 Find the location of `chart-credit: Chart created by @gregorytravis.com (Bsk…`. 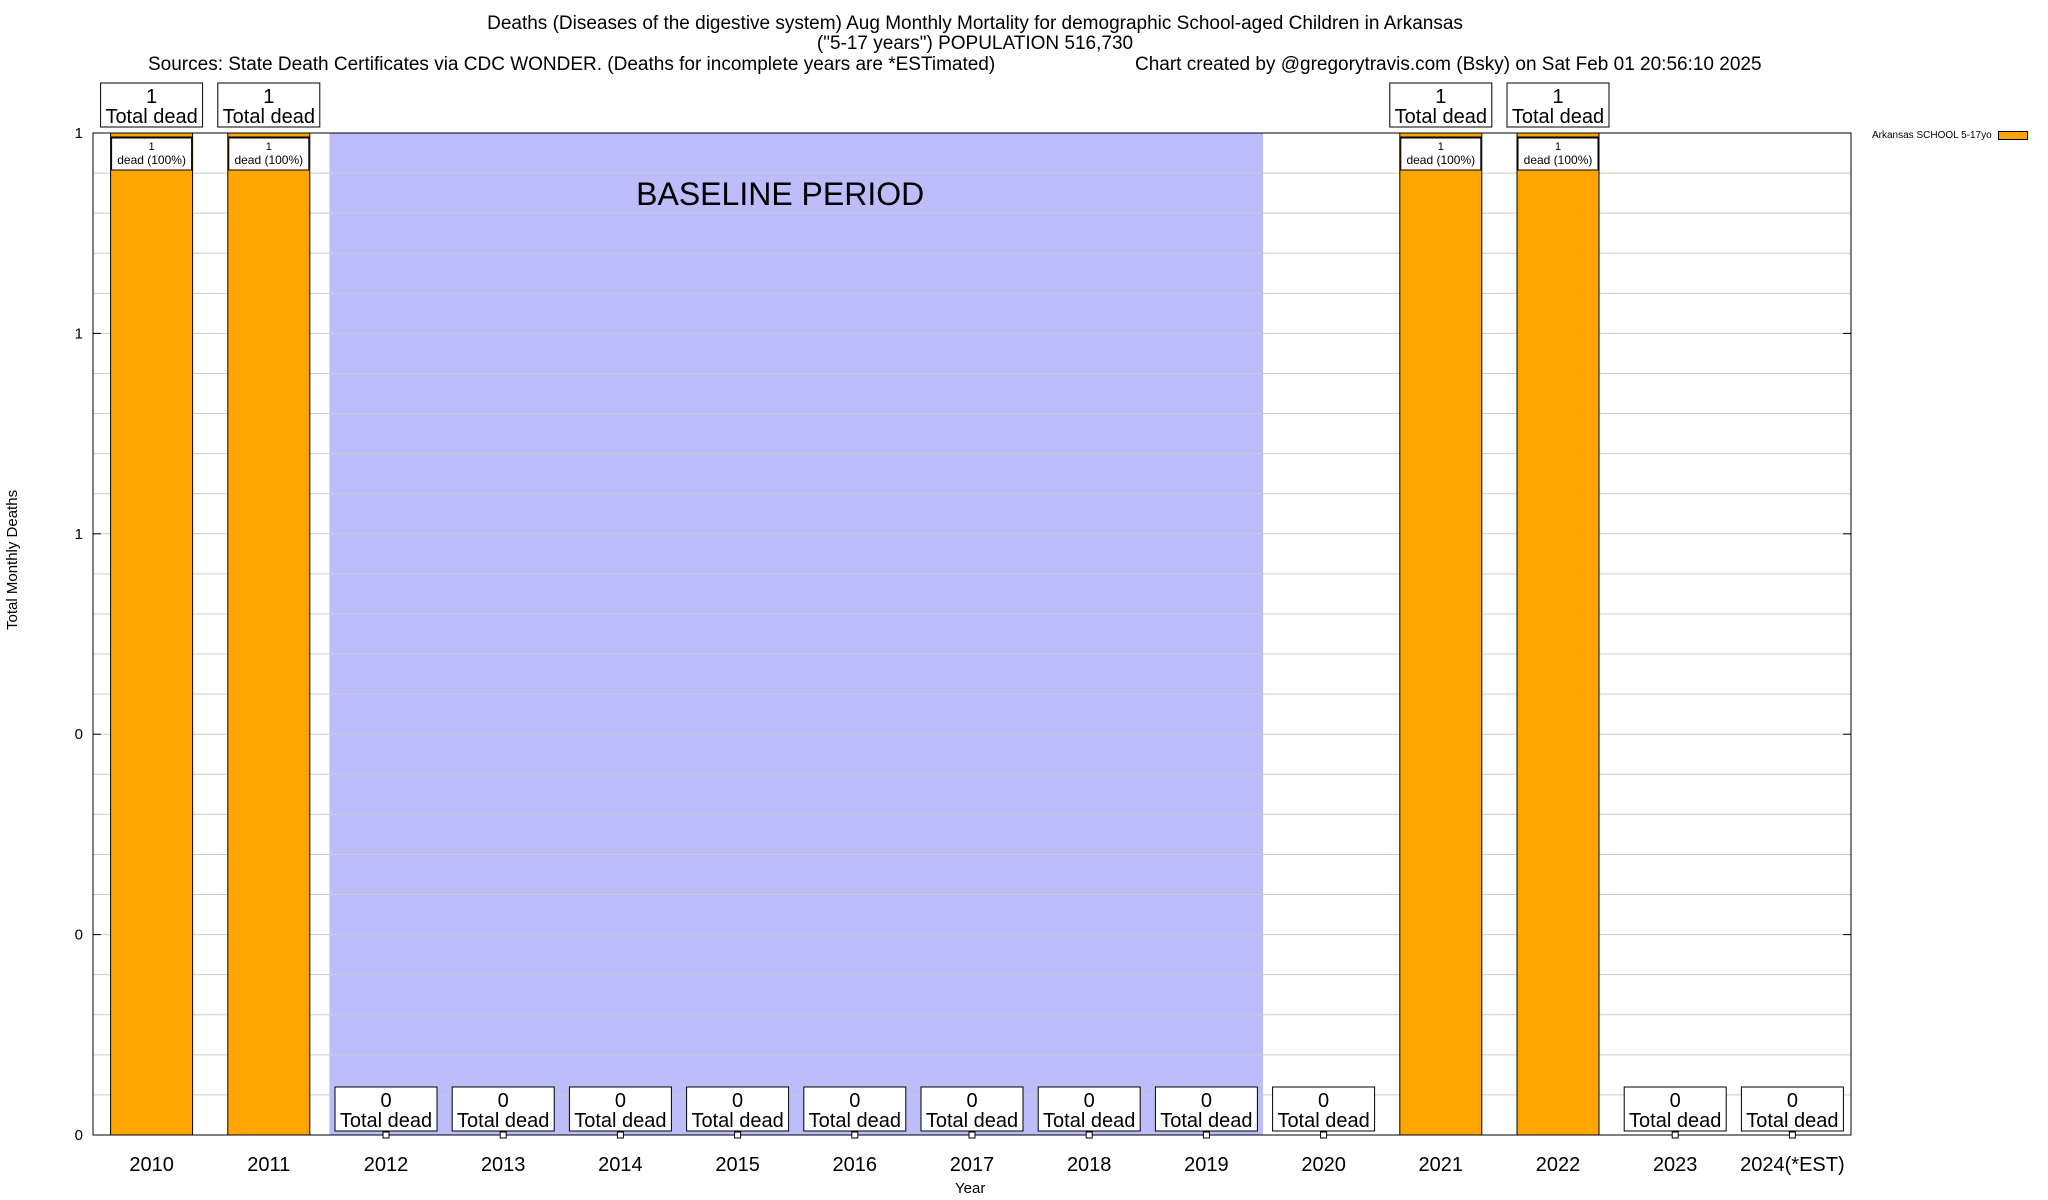

chart-credit: Chart created by @gregorytravis.com (Bsk… is located at coordinates (1448, 64).